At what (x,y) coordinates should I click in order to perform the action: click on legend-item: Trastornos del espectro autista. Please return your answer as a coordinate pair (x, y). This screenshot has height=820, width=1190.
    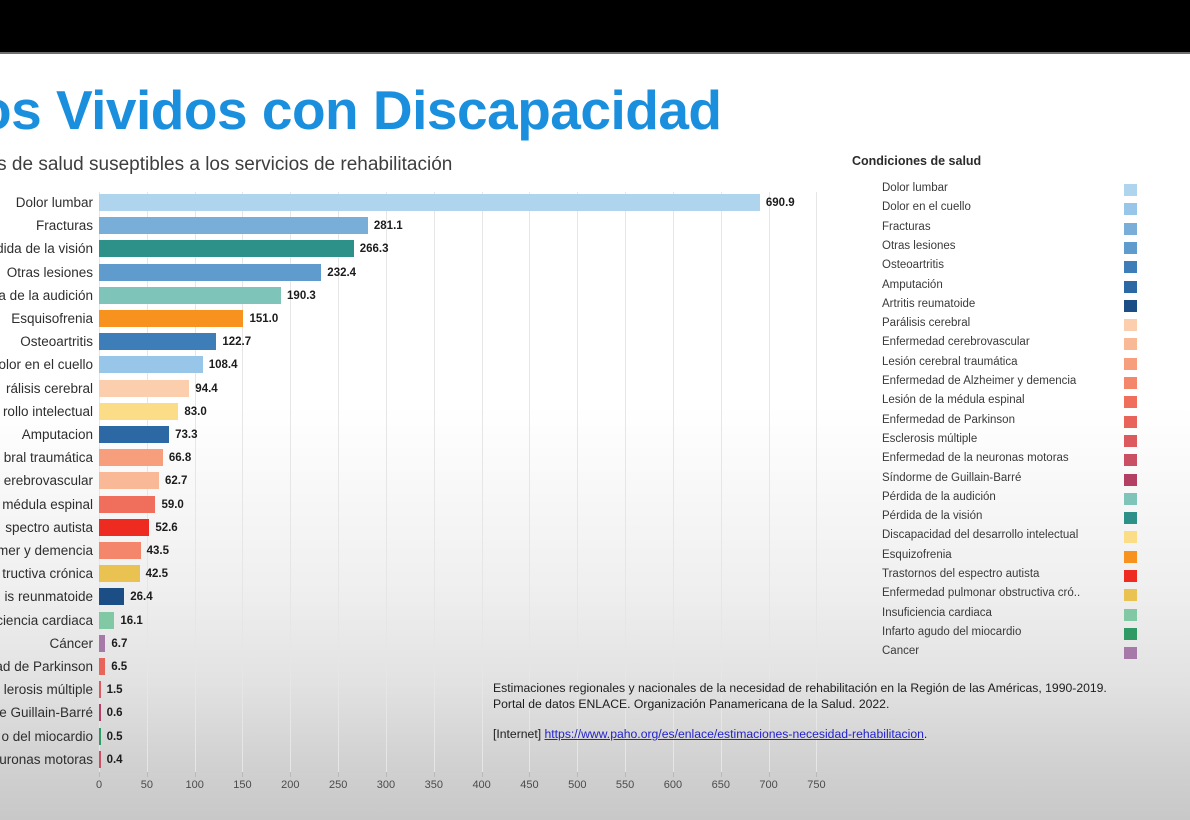
    Looking at the image, I should click on (998, 576).